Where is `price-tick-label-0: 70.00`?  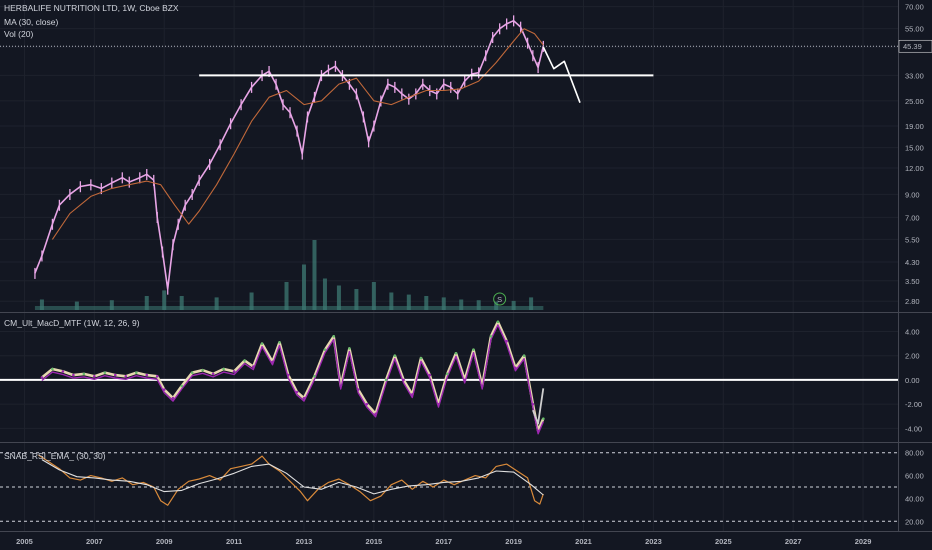 price-tick-label-0: 70.00 is located at coordinates (914, 7).